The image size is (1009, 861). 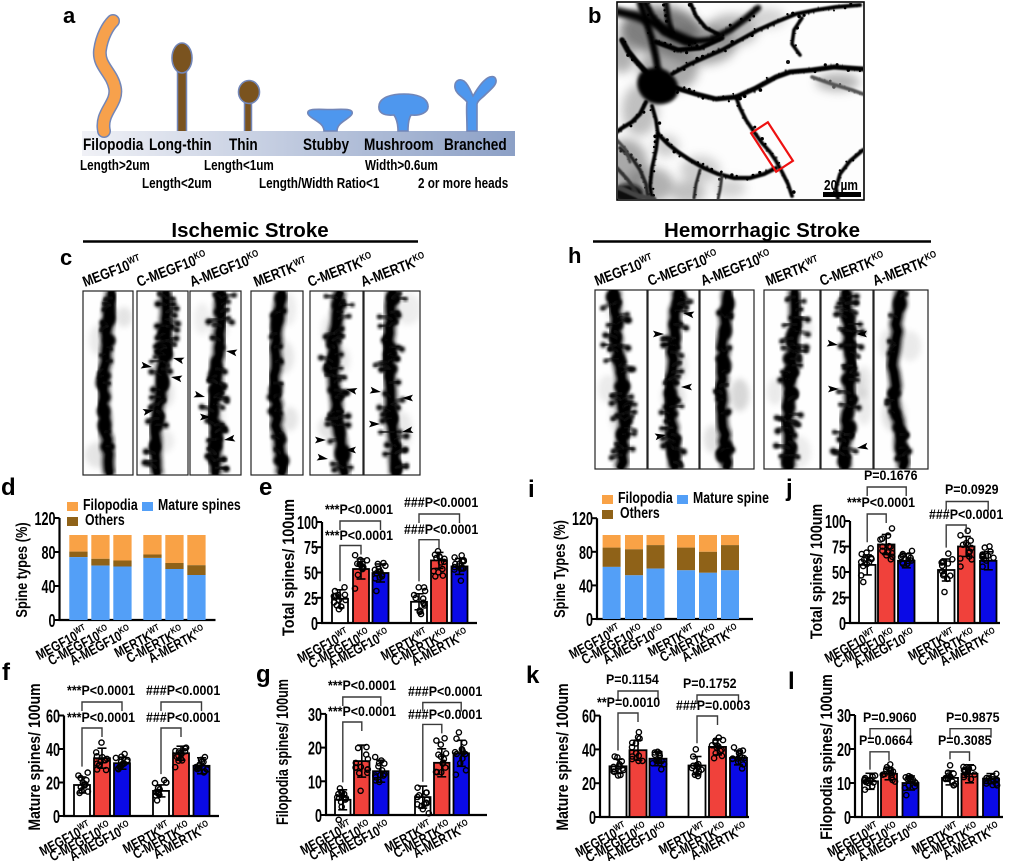 What do you see at coordinates (243, 145) in the screenshot?
I see `svg-text: Thin` at bounding box center [243, 145].